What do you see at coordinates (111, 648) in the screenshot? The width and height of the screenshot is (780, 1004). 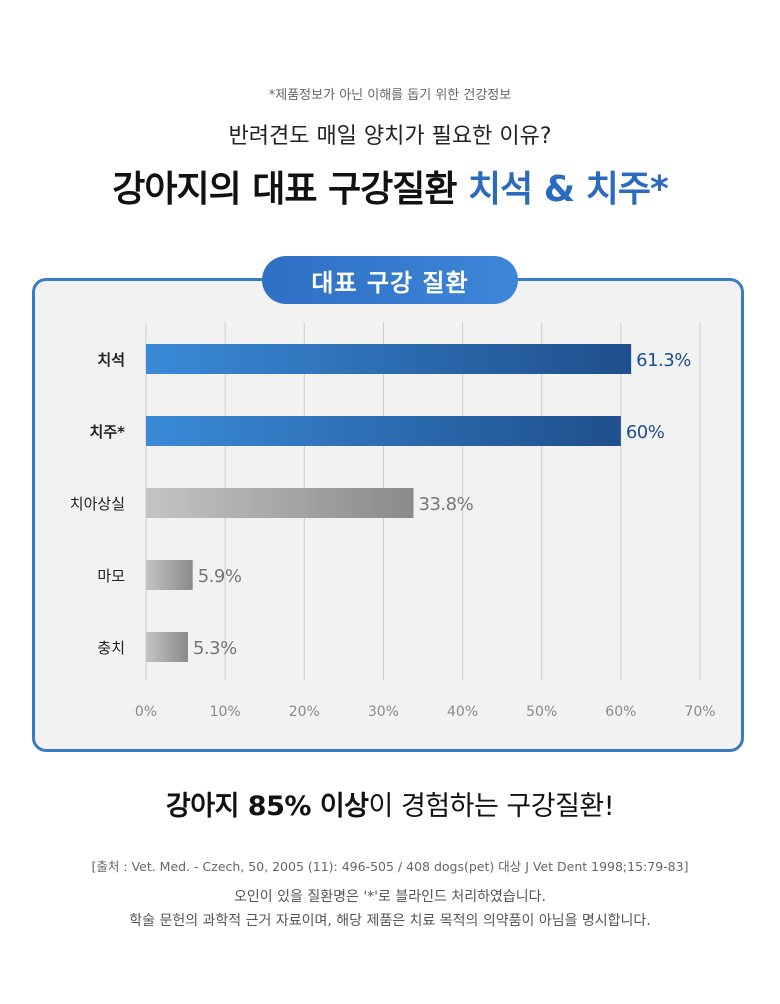 I see `category-label: 충치` at bounding box center [111, 648].